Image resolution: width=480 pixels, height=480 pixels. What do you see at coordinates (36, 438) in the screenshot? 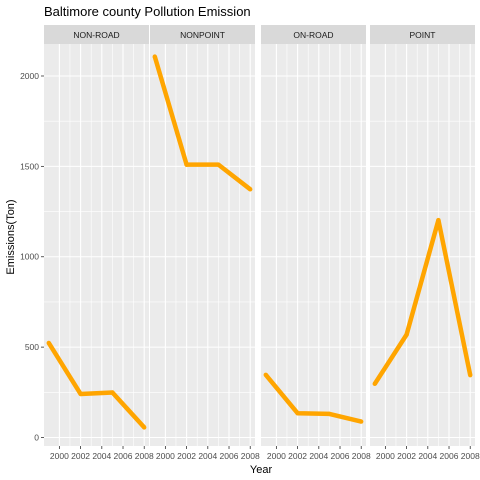
I see `y-tick-label: 0` at bounding box center [36, 438].